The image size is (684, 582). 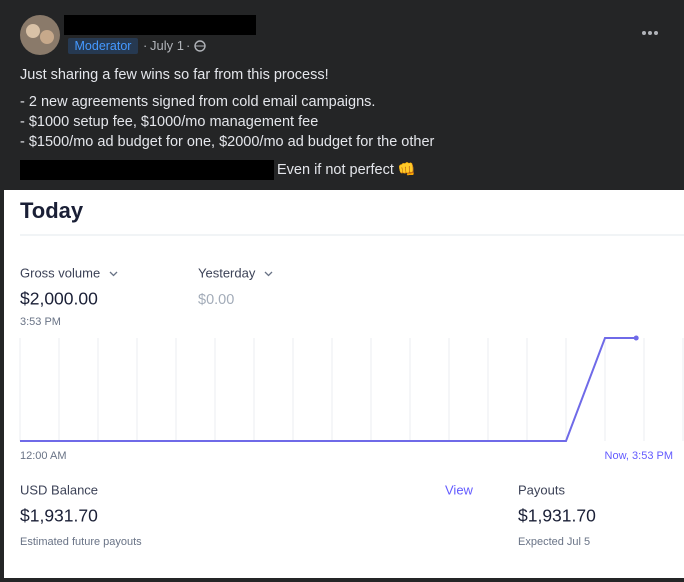 I want to click on metric-selector: Gross volume, so click(x=60, y=272).